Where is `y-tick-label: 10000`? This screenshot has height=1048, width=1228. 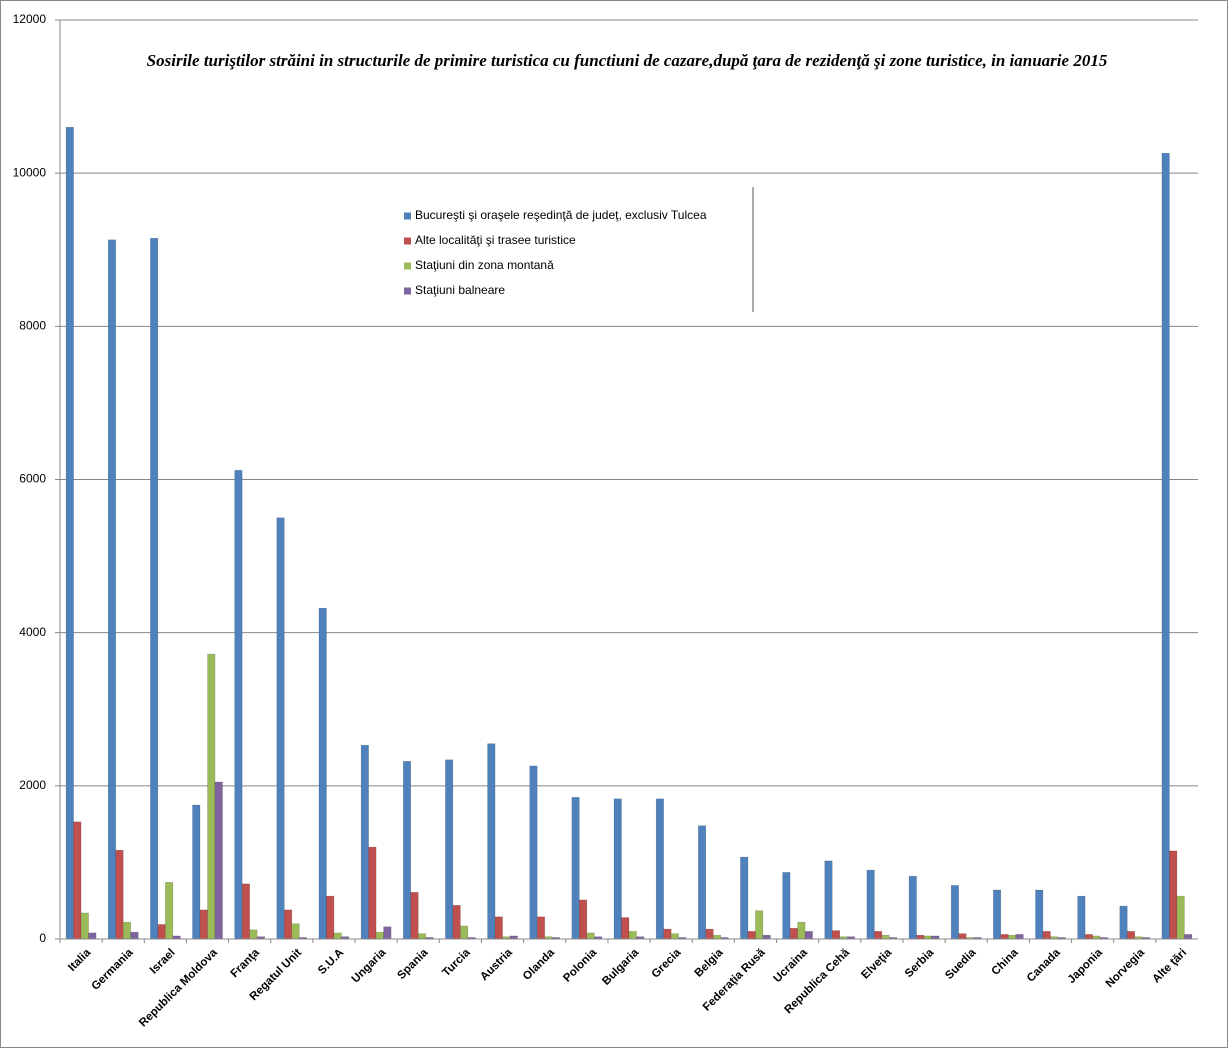 y-tick-label: 10000 is located at coordinates (30, 172).